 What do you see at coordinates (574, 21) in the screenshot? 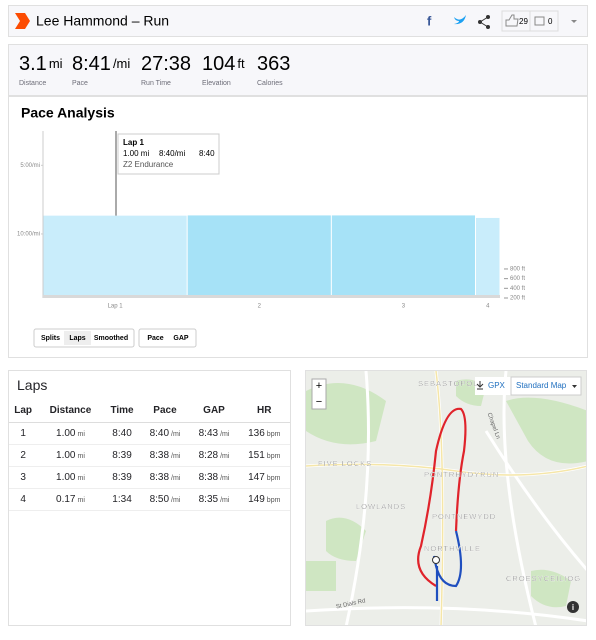
I see `more-button` at bounding box center [574, 21].